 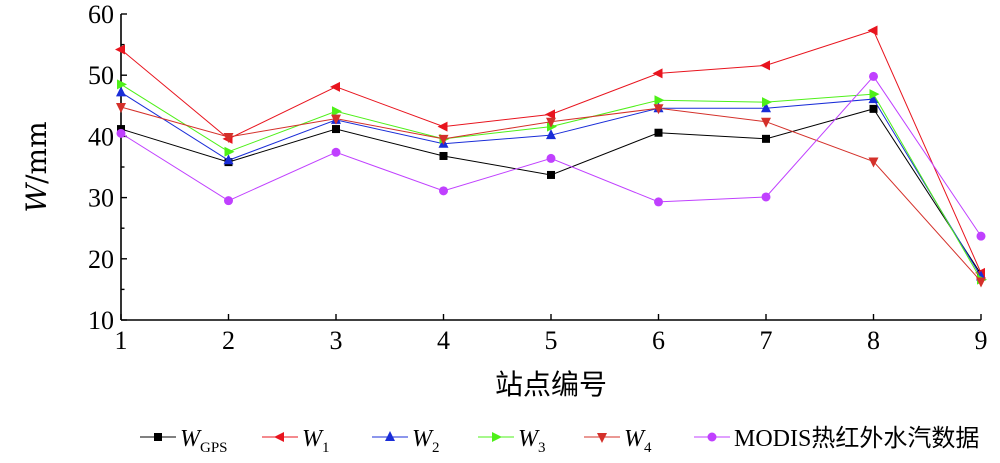 What do you see at coordinates (766, 340) in the screenshot?
I see `x-tick-label: 7` at bounding box center [766, 340].